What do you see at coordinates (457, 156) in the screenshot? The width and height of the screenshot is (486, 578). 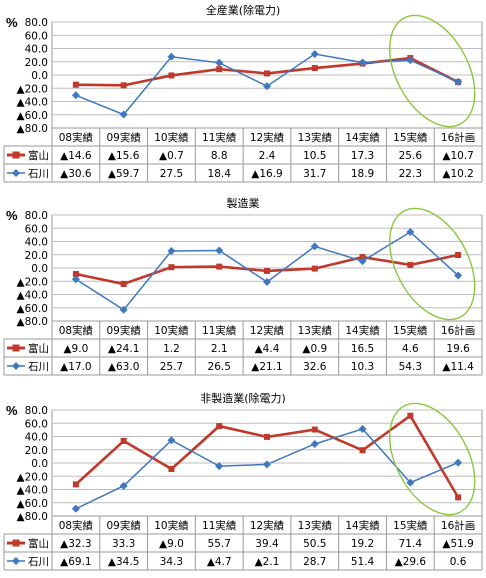 I see `data-table-value: ▲10.7` at bounding box center [457, 156].